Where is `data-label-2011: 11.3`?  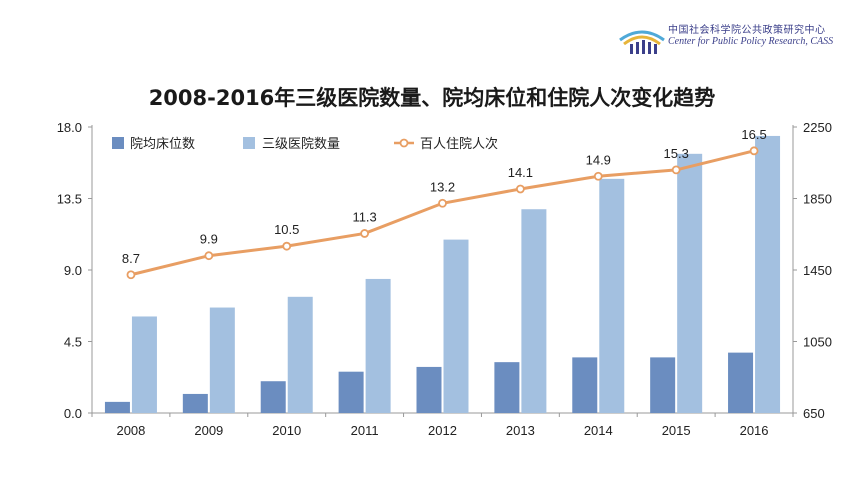
data-label-2011: 11.3 is located at coordinates (364, 216).